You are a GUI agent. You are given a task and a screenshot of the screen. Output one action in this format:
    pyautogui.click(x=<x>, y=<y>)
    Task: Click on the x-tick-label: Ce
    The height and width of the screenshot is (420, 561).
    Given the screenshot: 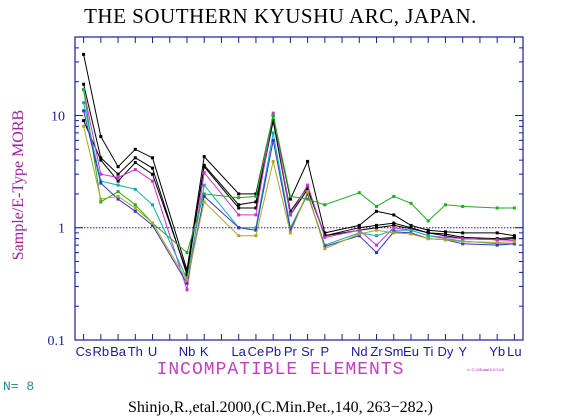 What is the action you would take?
    pyautogui.click(x=256, y=351)
    